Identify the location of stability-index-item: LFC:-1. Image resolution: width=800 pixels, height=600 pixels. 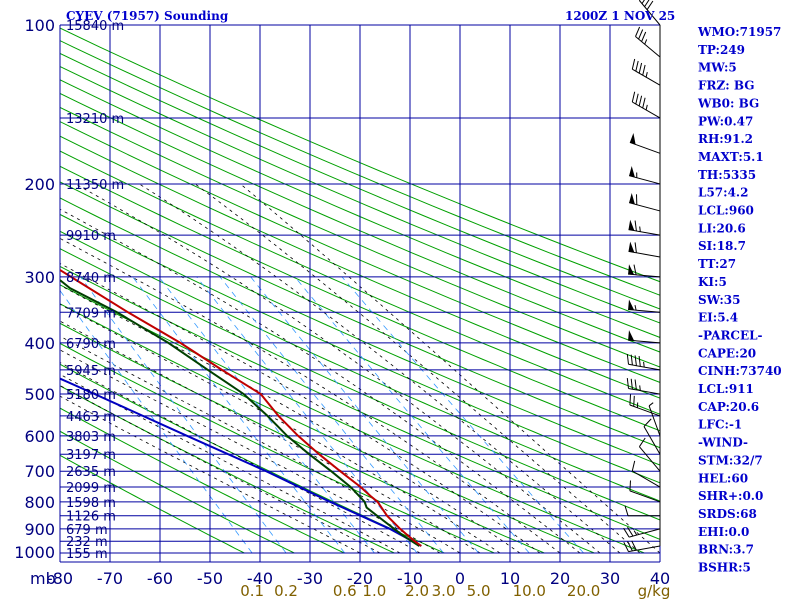
(720, 425).